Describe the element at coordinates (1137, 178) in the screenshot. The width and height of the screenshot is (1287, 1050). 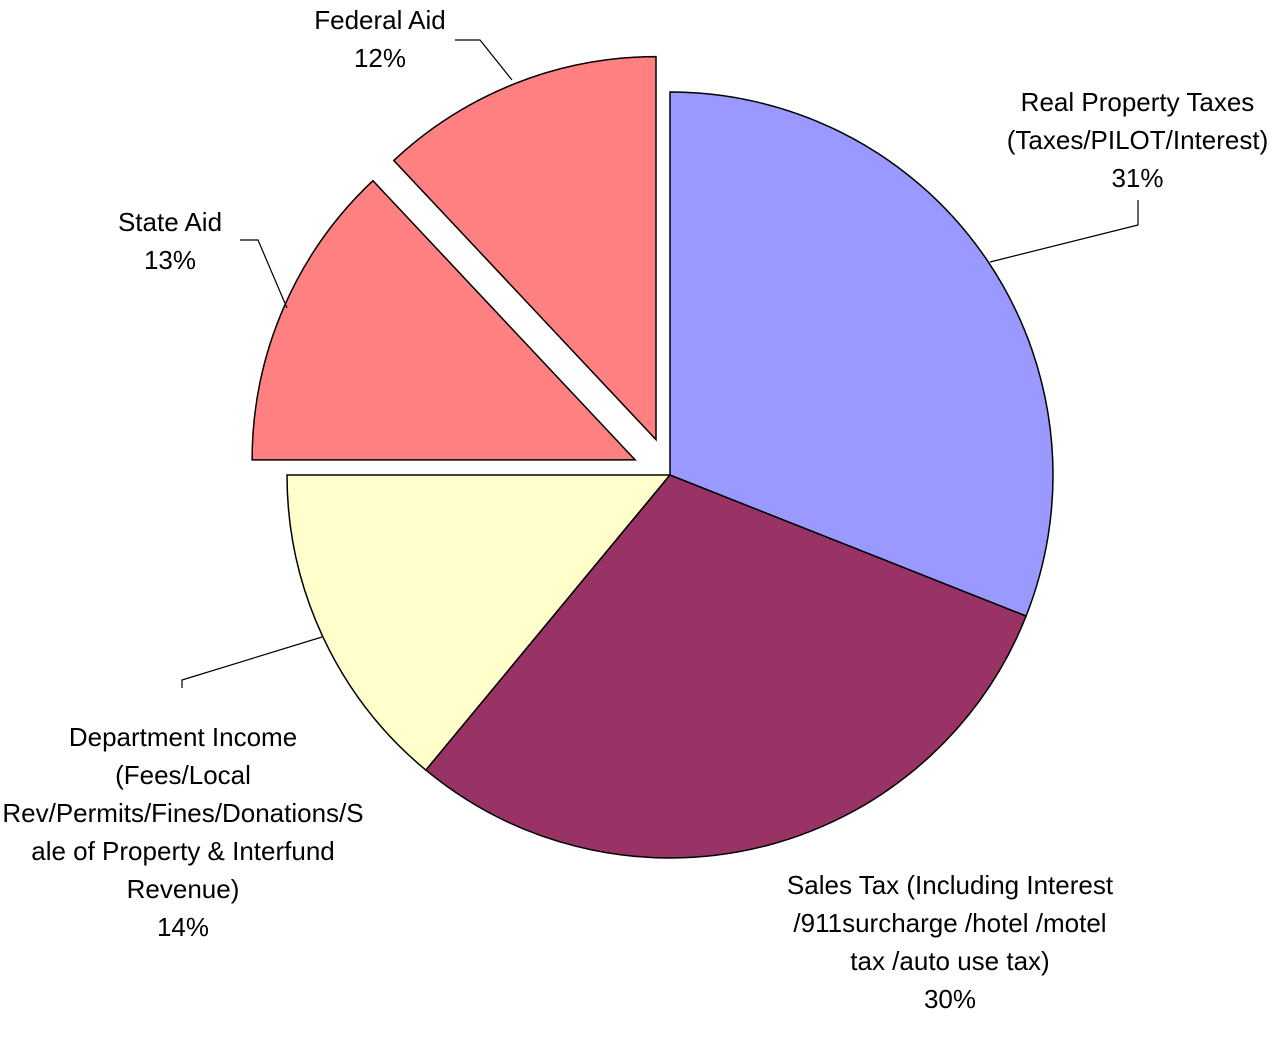
I see `value-label: 31%` at that location.